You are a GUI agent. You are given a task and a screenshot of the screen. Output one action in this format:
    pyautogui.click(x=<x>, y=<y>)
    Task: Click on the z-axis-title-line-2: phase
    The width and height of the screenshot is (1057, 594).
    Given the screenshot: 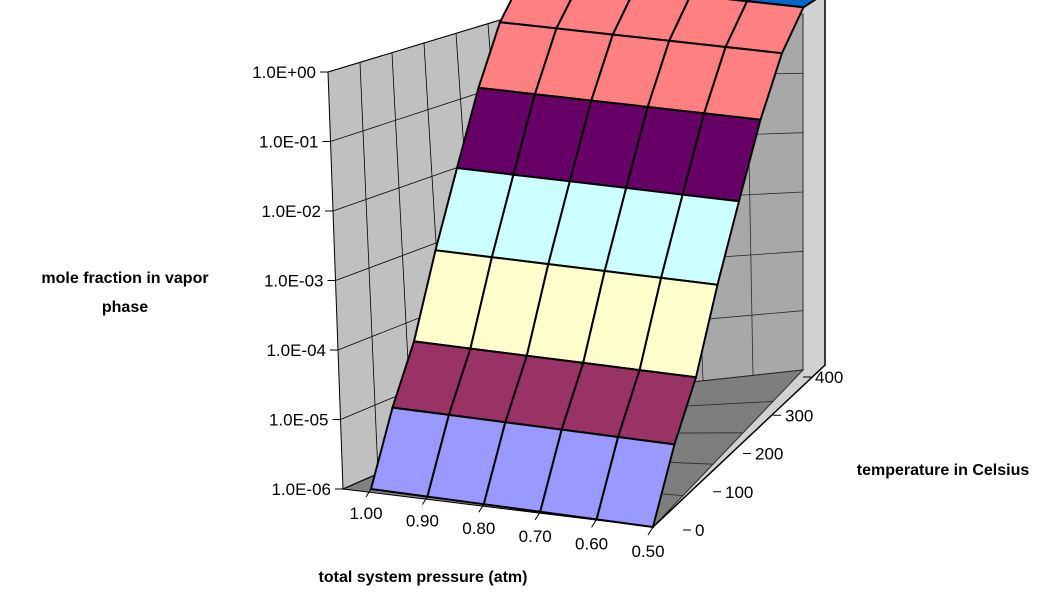 What is the action you would take?
    pyautogui.click(x=125, y=307)
    